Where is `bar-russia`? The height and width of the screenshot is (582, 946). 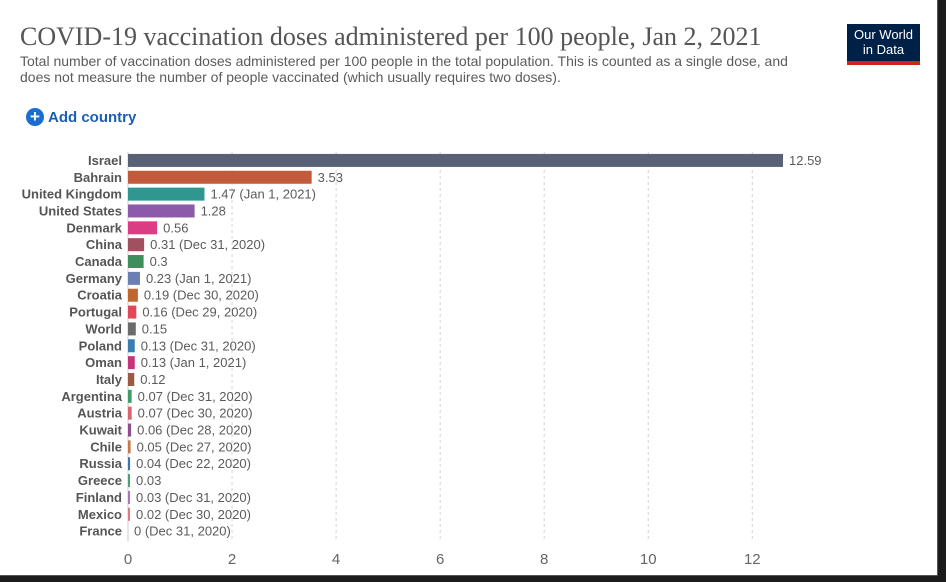 bar-russia is located at coordinates (129, 464).